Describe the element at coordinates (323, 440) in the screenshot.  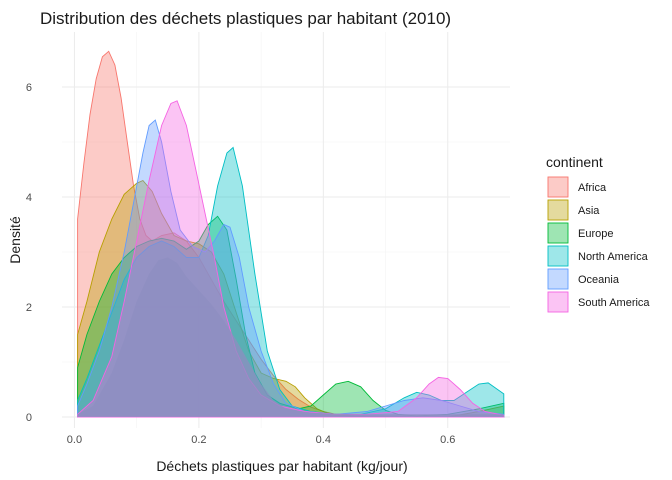
I see `x-tick-label: 0.4` at that location.